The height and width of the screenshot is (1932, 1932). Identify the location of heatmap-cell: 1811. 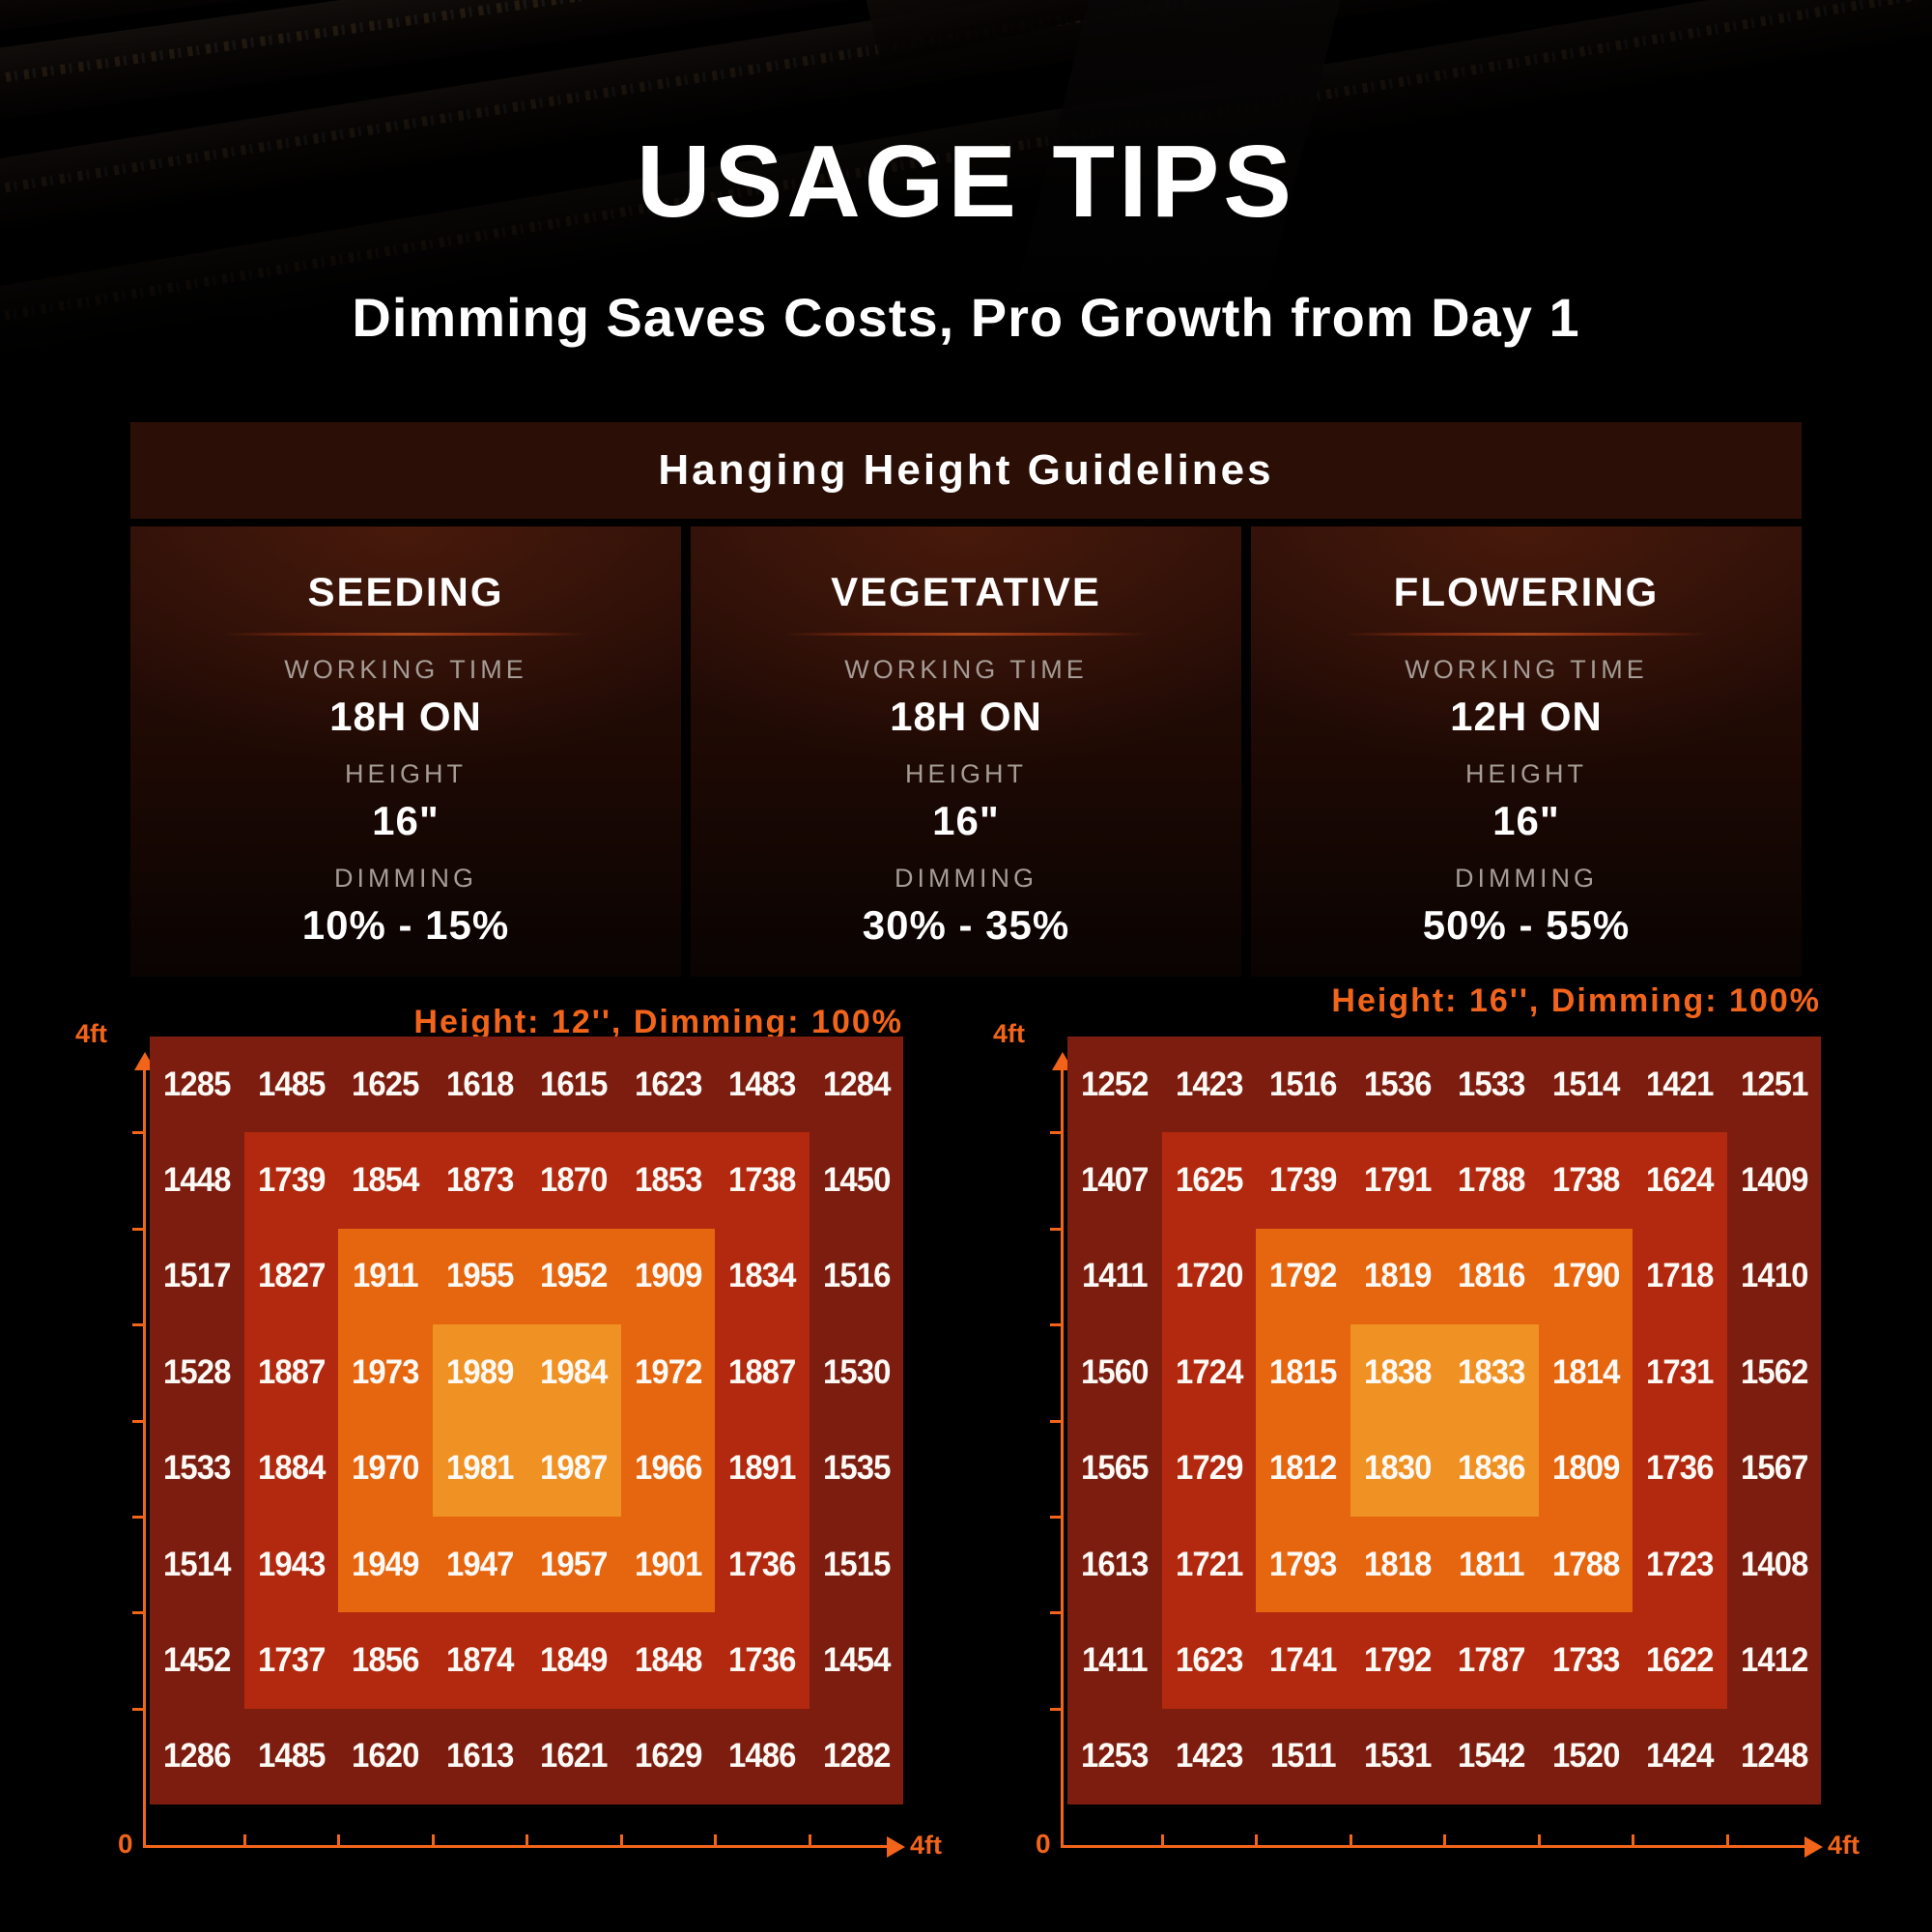
(1491, 1564).